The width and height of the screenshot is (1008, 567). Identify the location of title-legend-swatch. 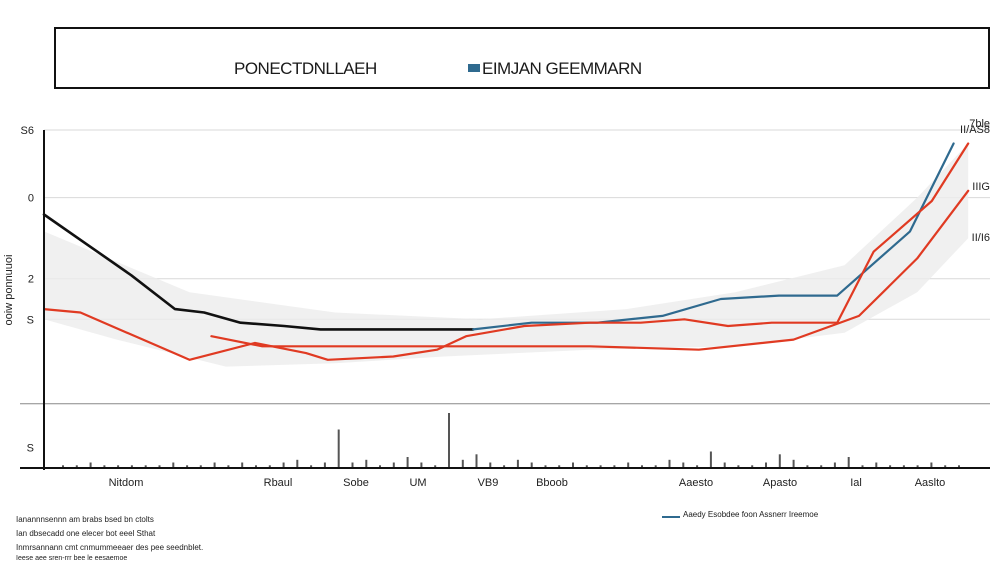
(474, 68).